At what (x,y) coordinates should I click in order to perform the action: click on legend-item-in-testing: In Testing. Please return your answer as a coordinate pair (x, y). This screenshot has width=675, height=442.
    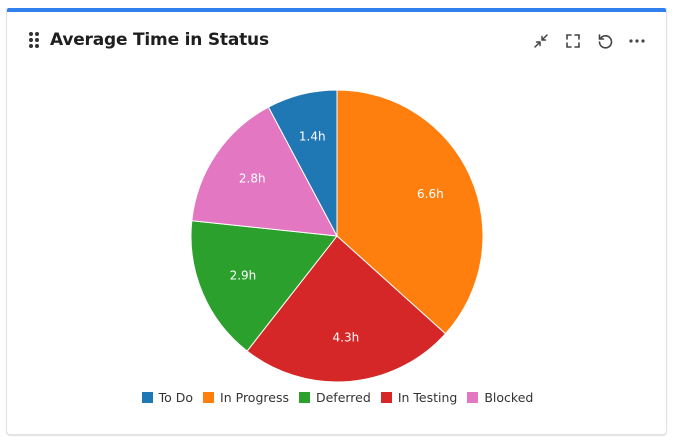
    Looking at the image, I should click on (419, 397).